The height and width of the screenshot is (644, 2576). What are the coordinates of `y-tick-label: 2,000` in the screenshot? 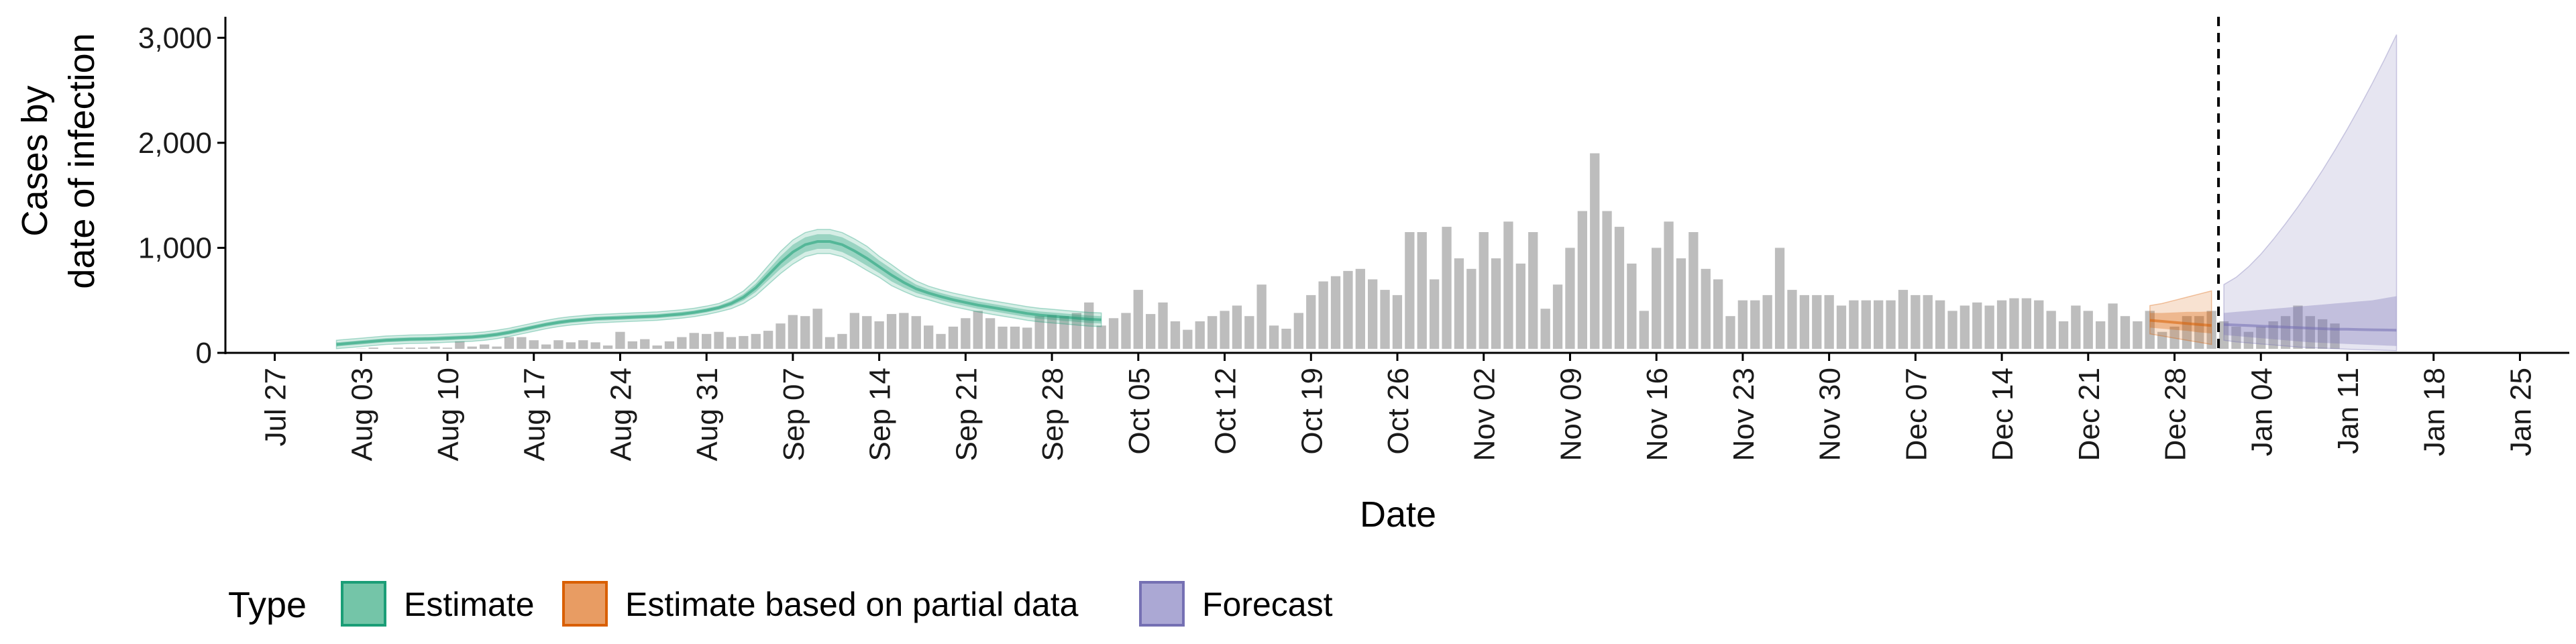 It's located at (175, 143).